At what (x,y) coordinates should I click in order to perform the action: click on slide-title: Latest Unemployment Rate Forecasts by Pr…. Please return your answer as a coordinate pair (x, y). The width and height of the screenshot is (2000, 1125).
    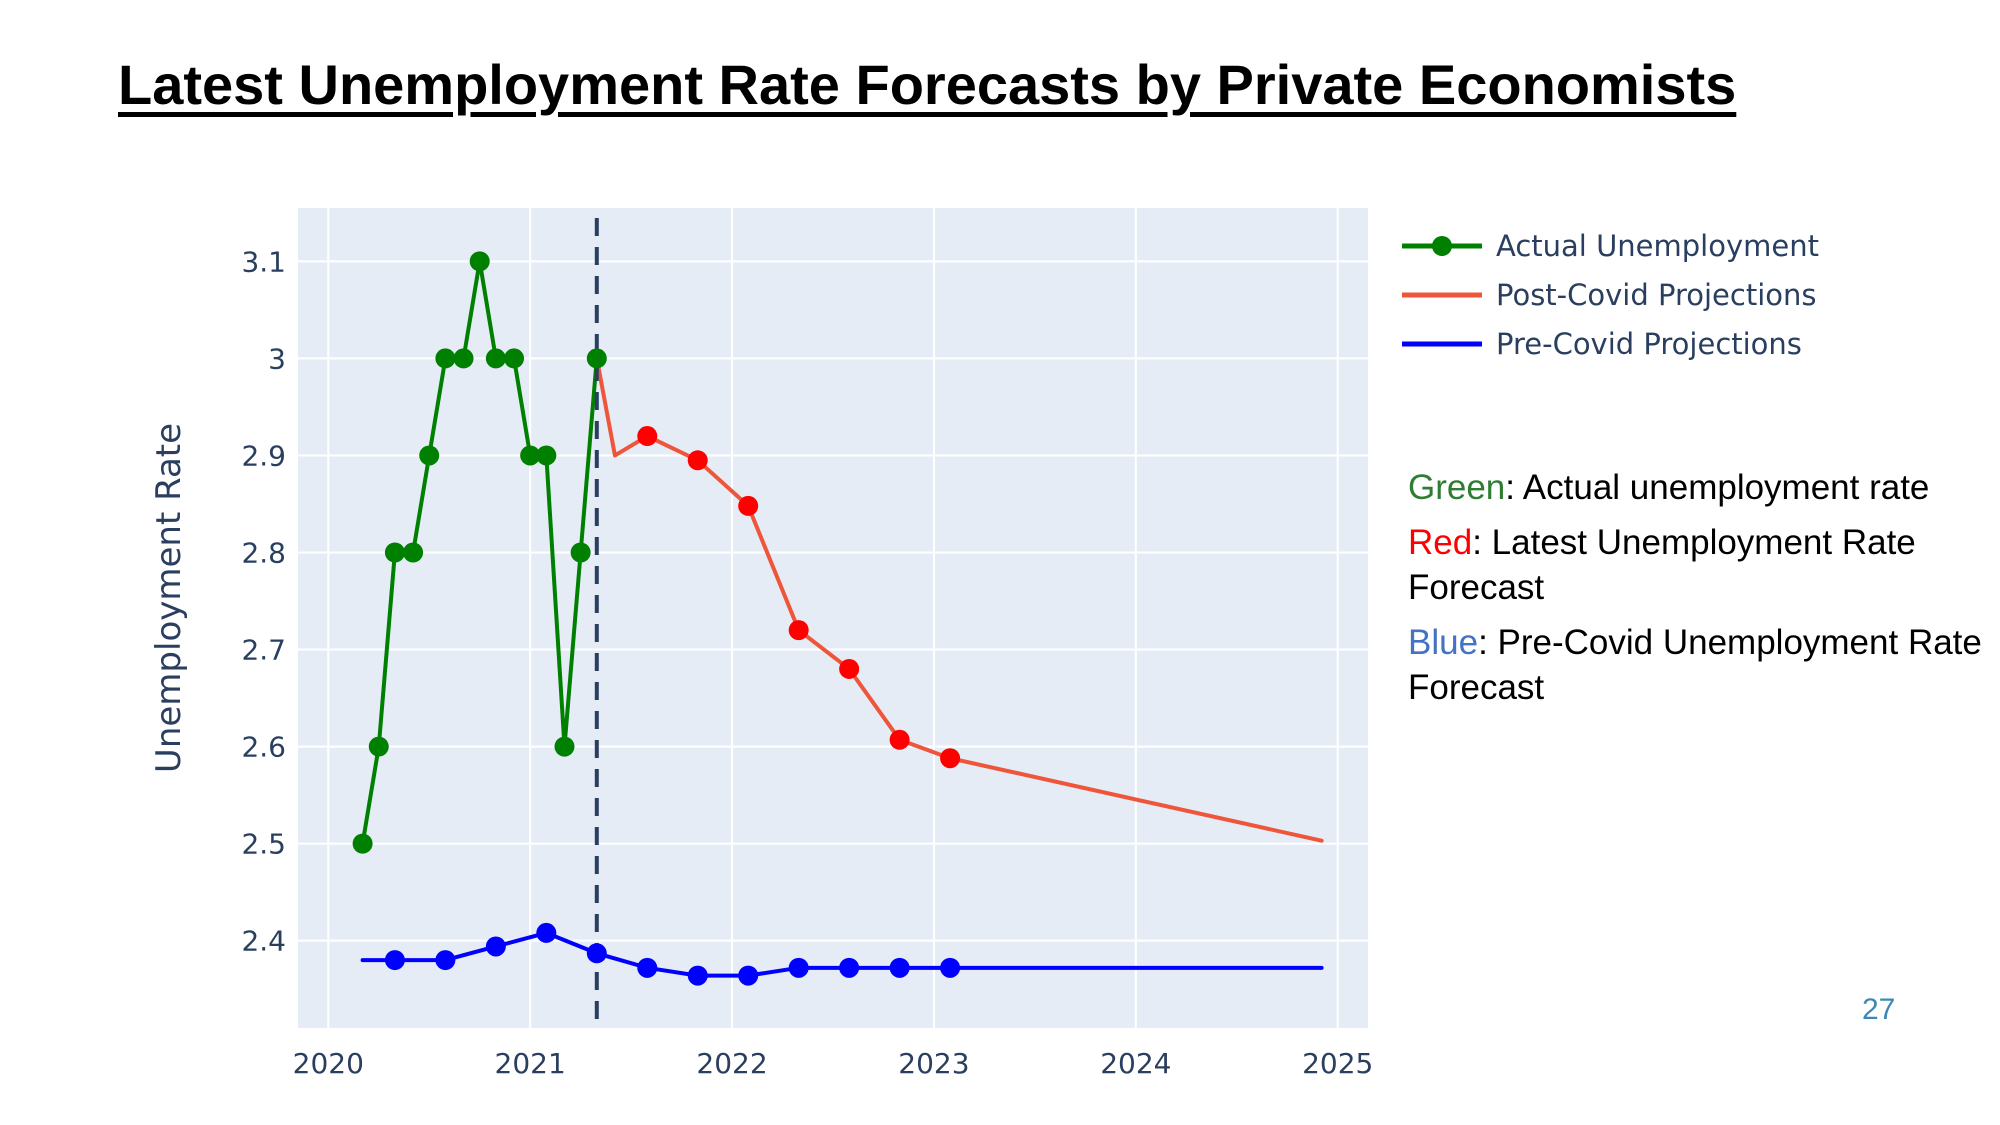
    Looking at the image, I should click on (927, 84).